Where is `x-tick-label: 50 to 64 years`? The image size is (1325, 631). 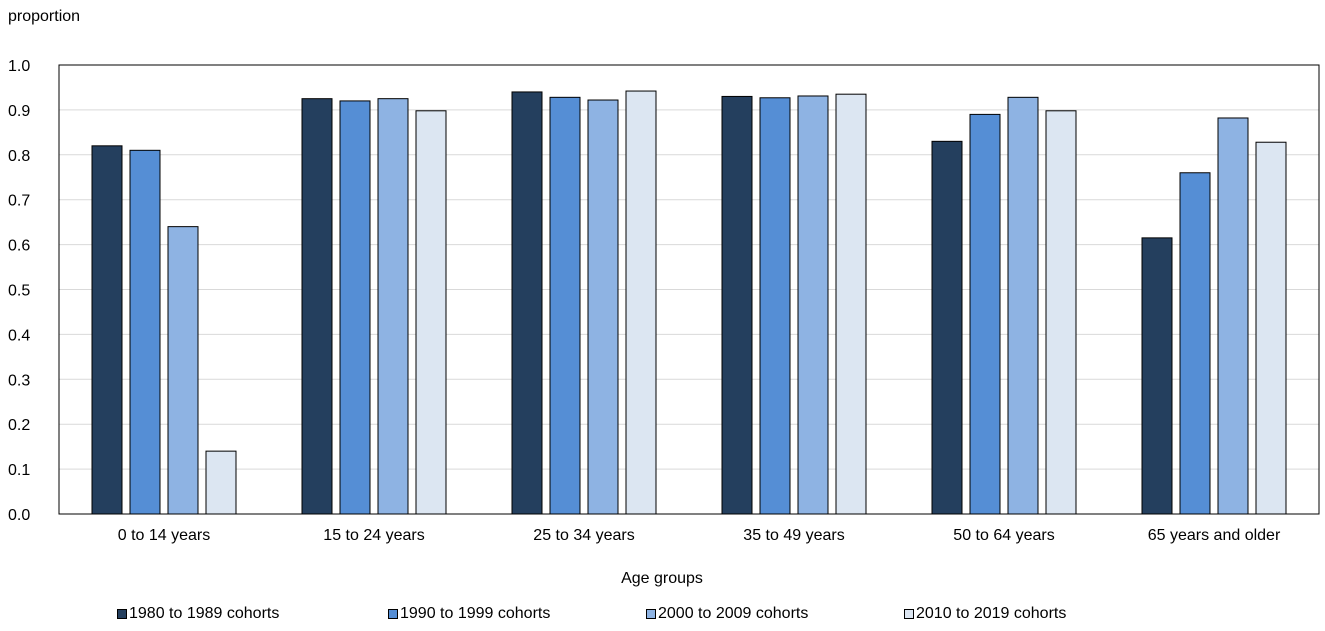
x-tick-label: 50 to 64 years is located at coordinates (1003, 535).